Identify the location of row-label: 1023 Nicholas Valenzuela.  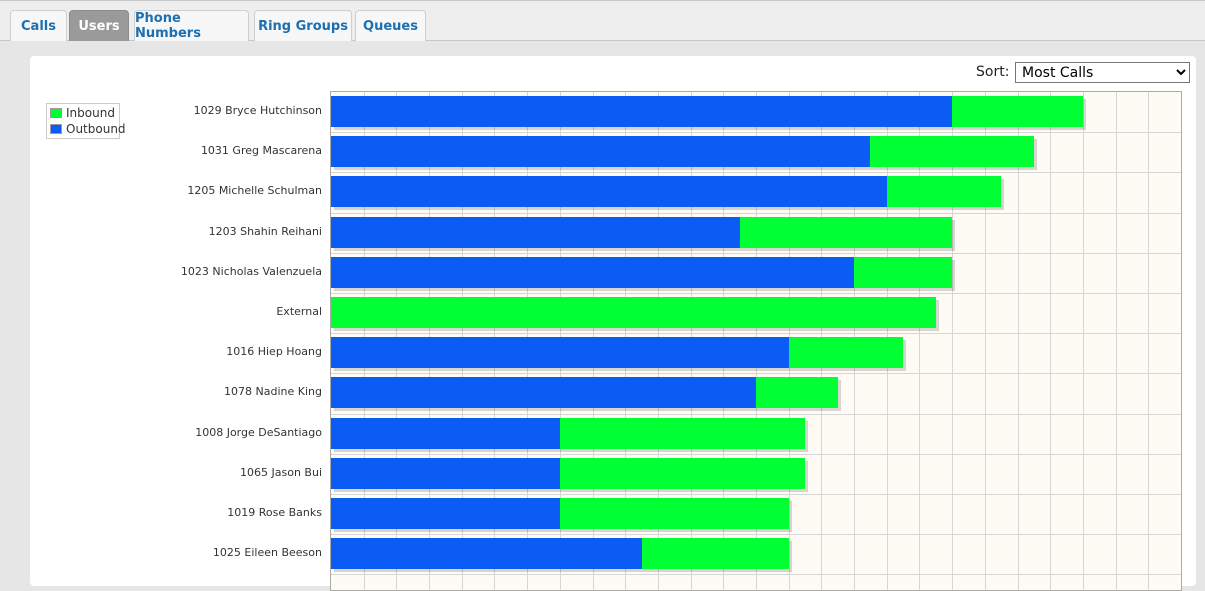
(251, 271).